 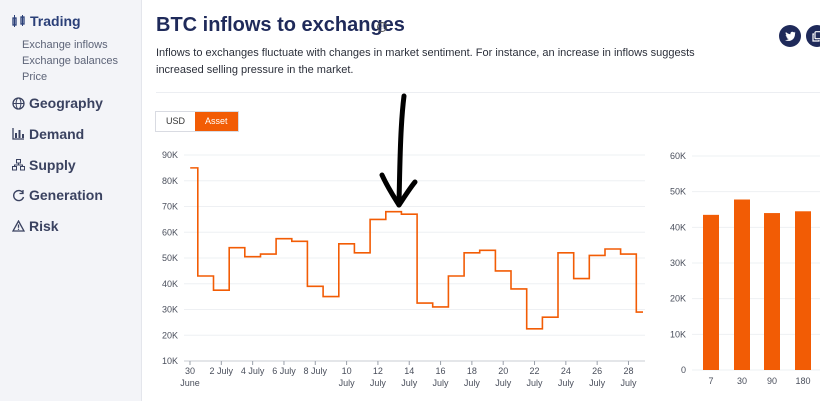 I want to click on nav-sub-price: Price, so click(x=35, y=77).